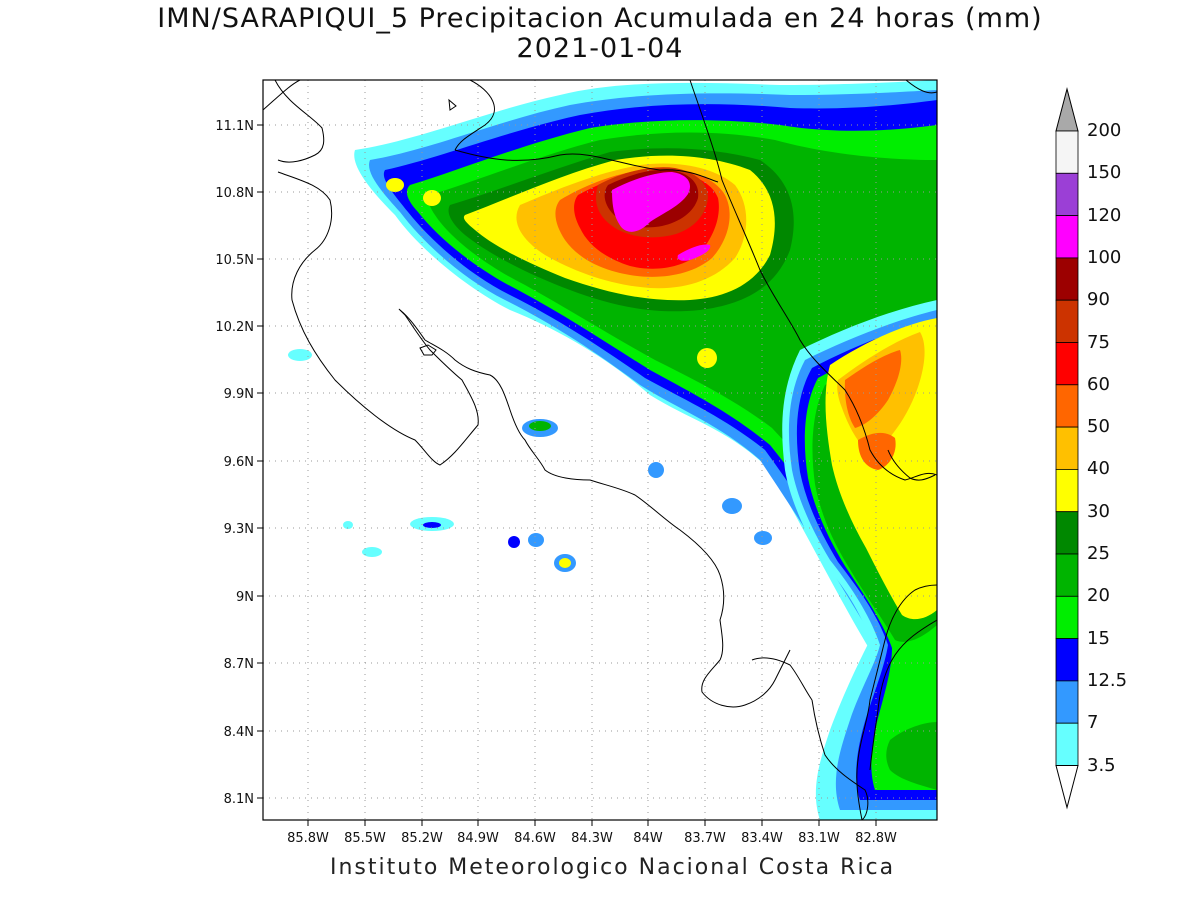 The height and width of the screenshot is (900, 1200). What do you see at coordinates (1067, 787) in the screenshot?
I see `colorbar-bottom-arrow` at bounding box center [1067, 787].